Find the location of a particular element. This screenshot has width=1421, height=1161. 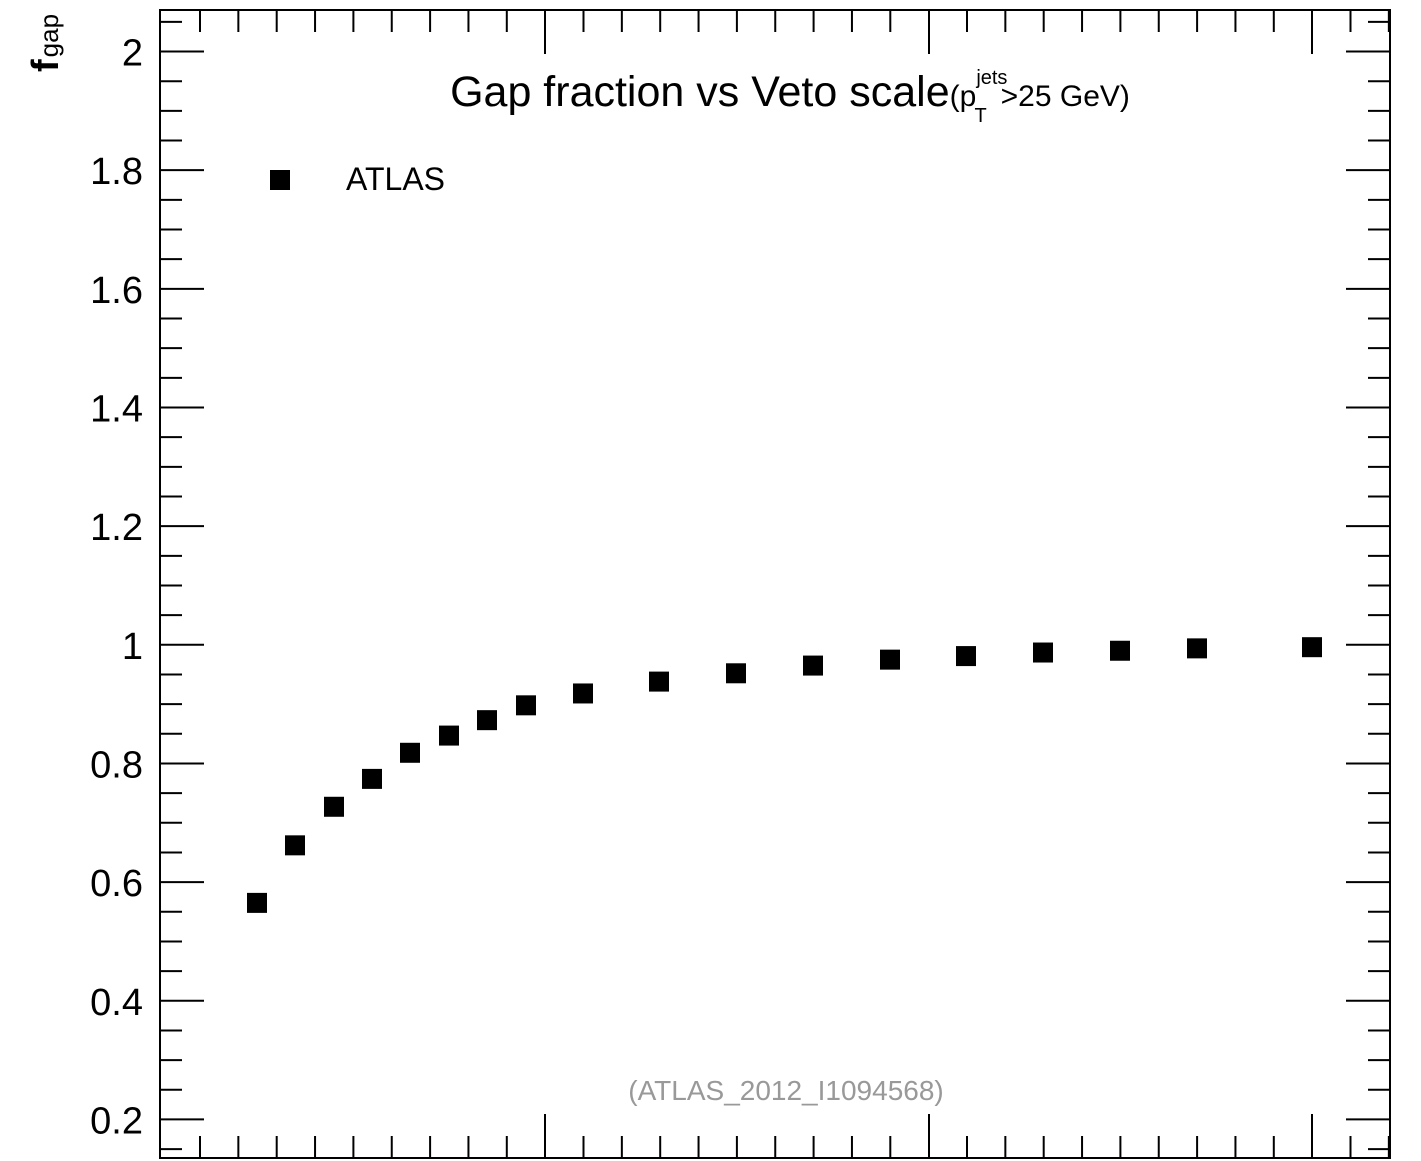

legend-marker-atlas is located at coordinates (280, 180).